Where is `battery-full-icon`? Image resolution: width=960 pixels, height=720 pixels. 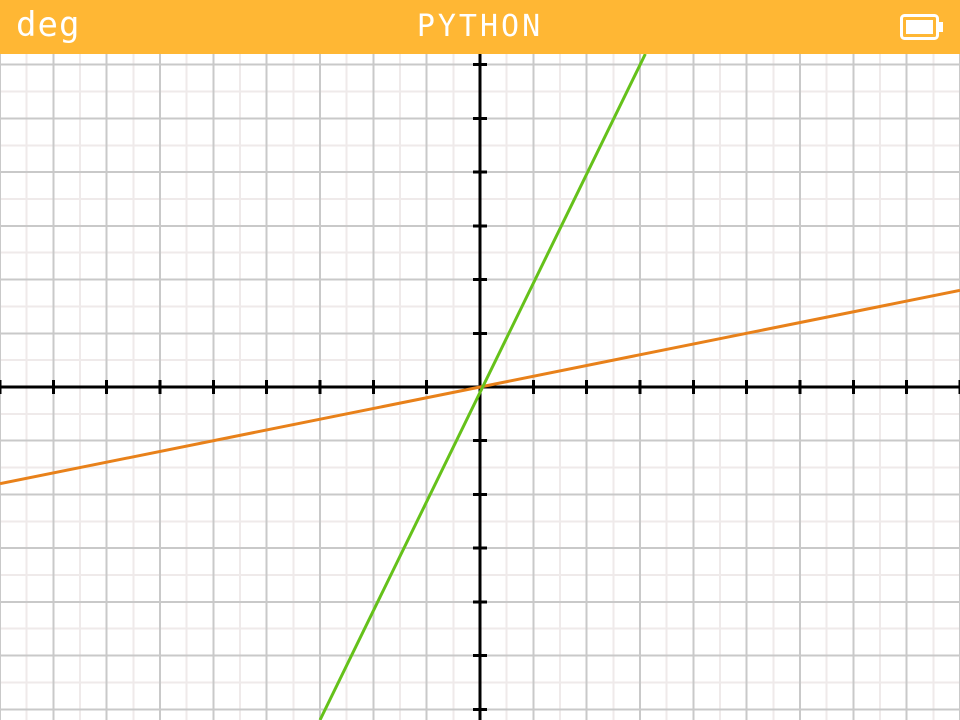
battery-full-icon is located at coordinates (921, 27).